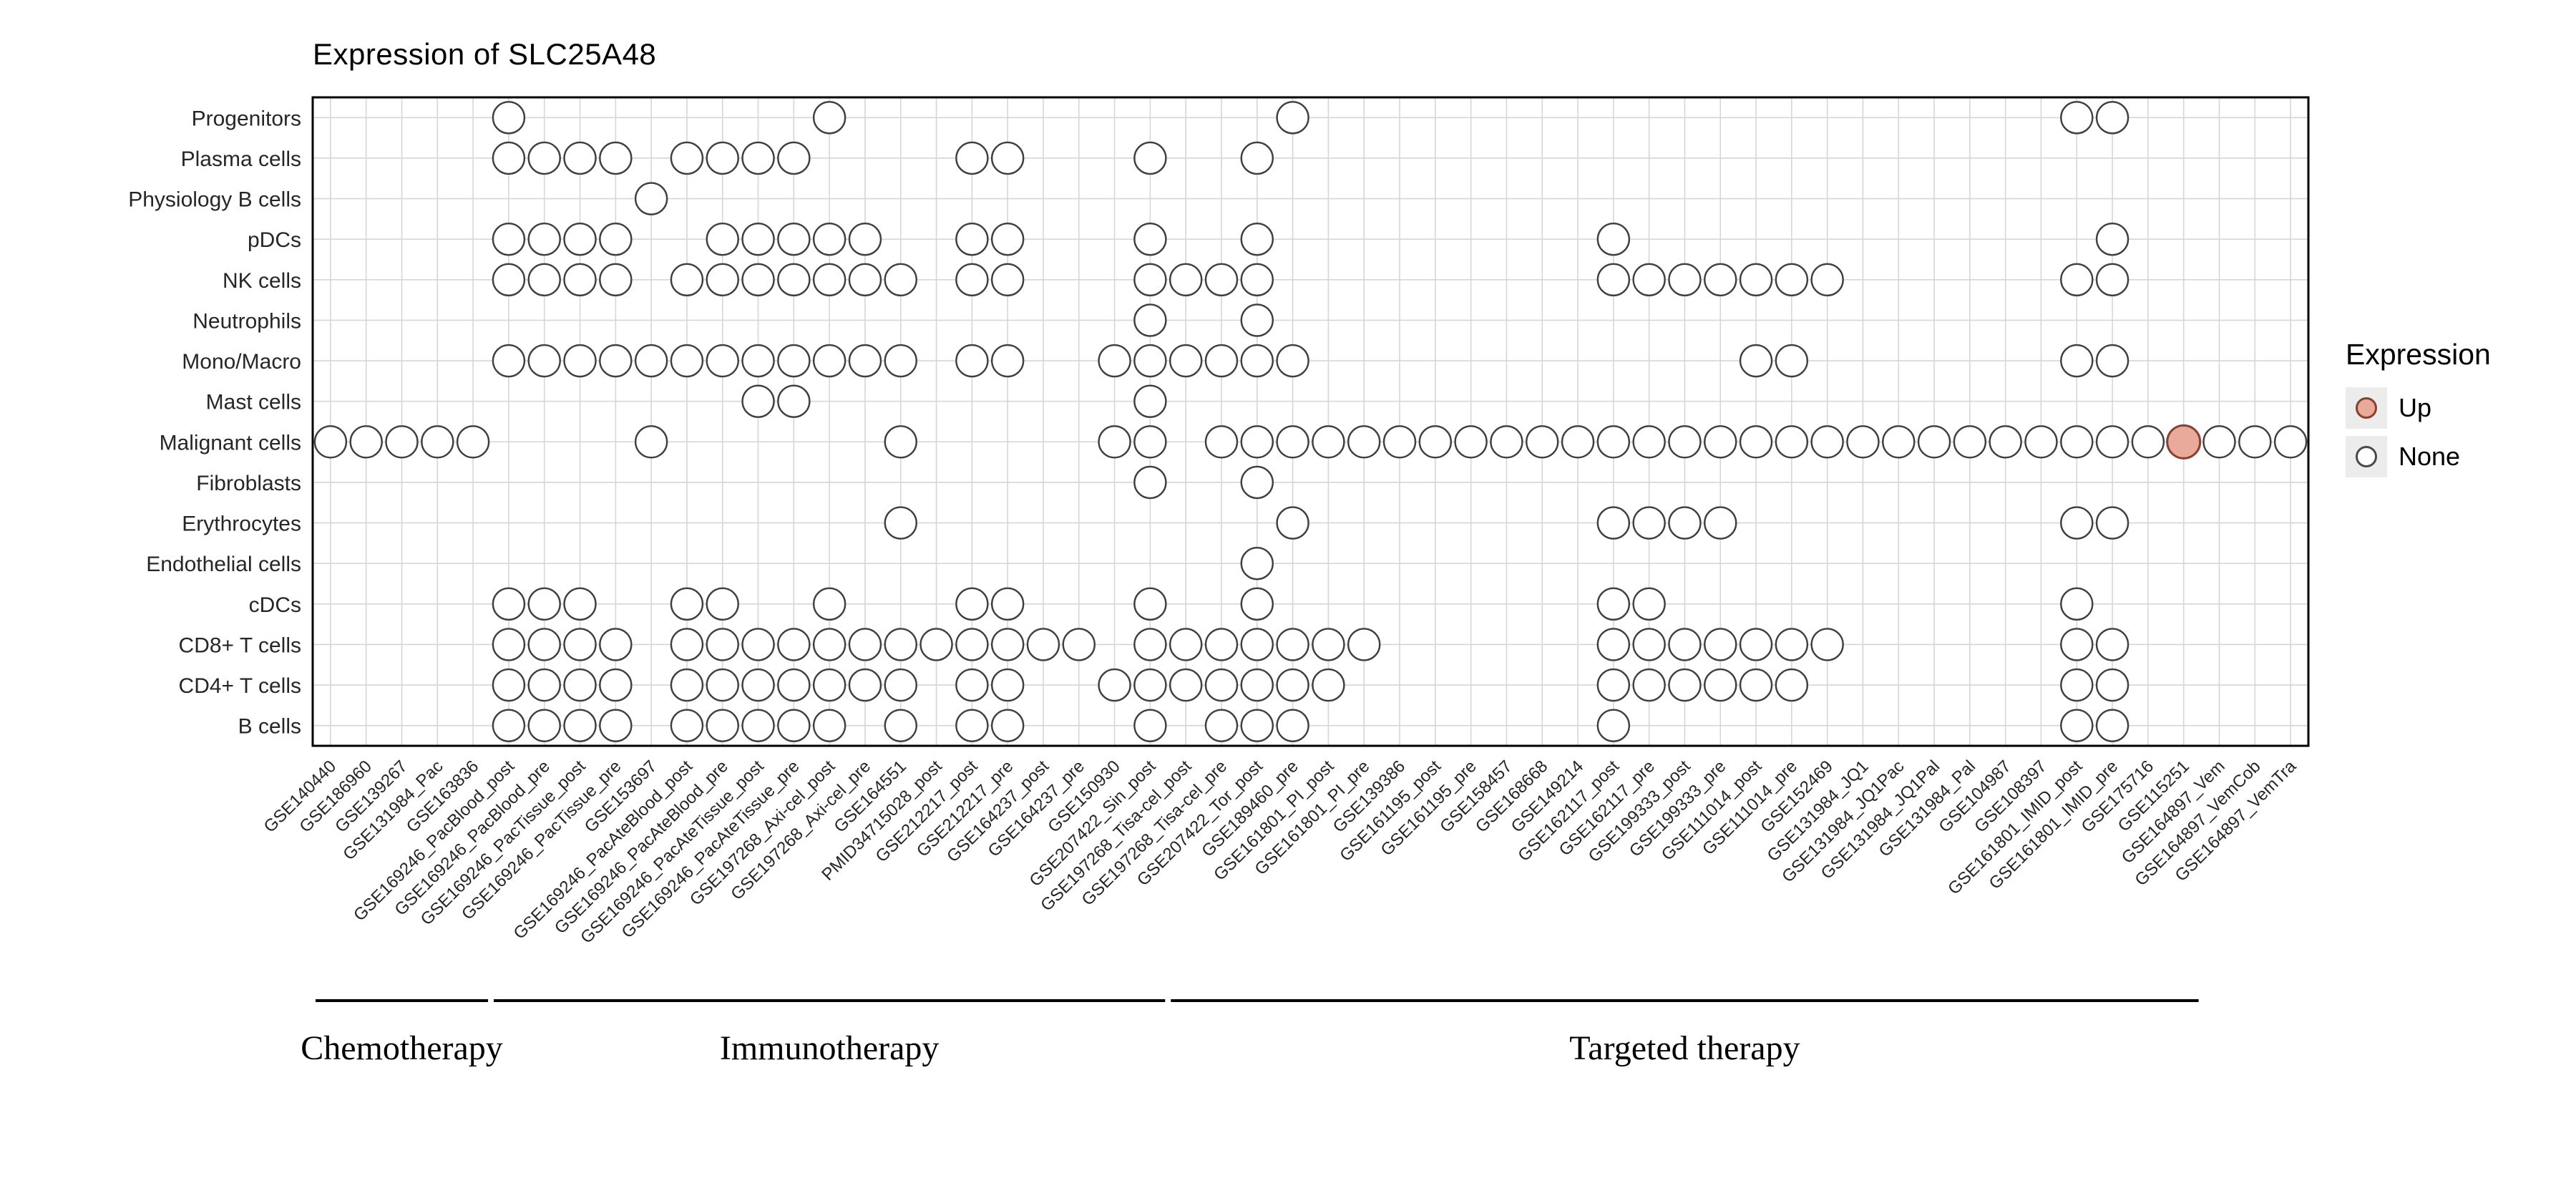 Image resolution: width=2576 pixels, height=1181 pixels. What do you see at coordinates (241, 362) in the screenshot?
I see `y-axis-label: Mono/Macro` at bounding box center [241, 362].